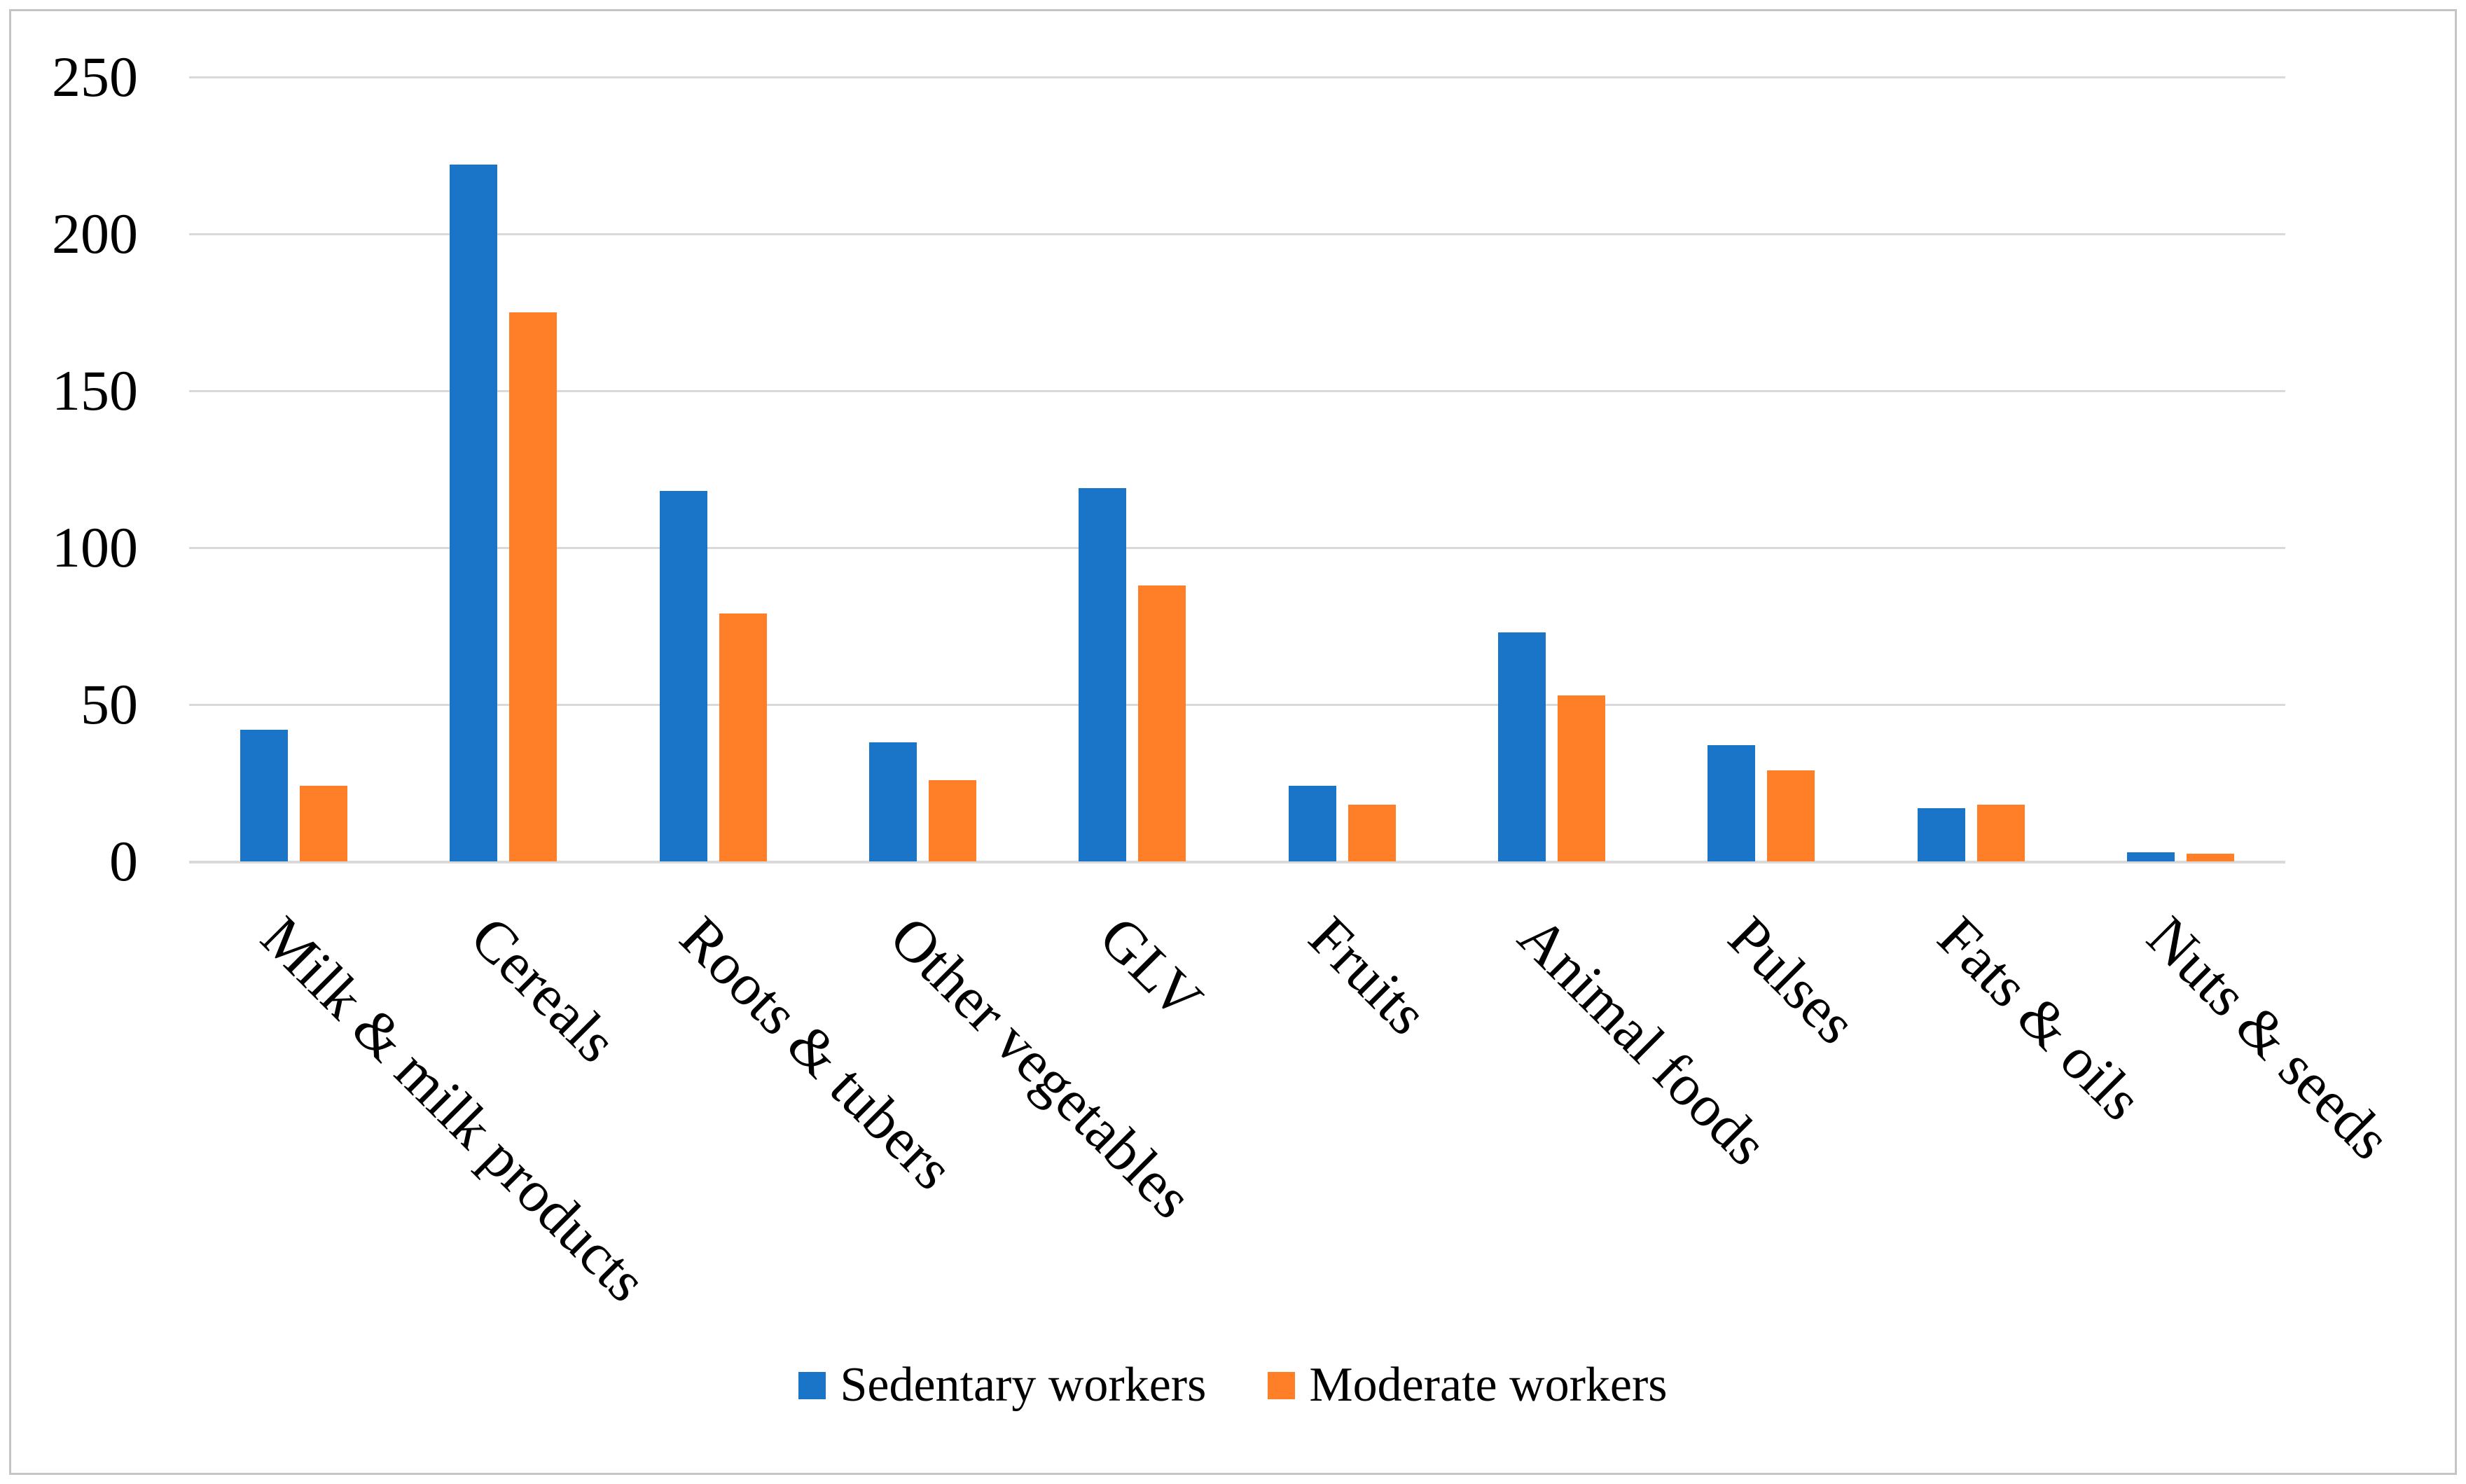  What do you see at coordinates (474, 513) in the screenshot?
I see `bar-Sedentary workers-Cereals` at bounding box center [474, 513].